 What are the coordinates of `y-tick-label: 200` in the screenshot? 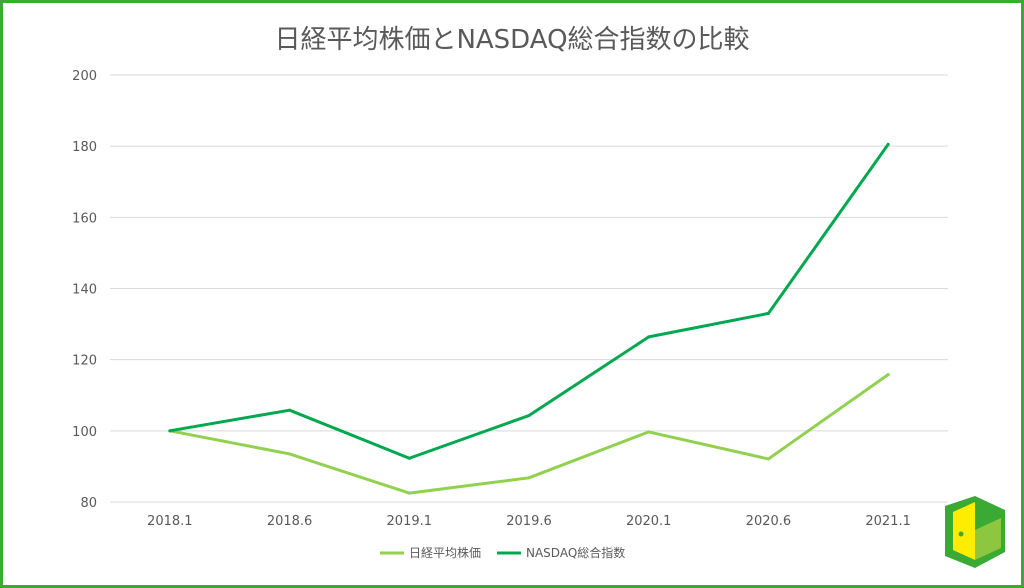 It's located at (84, 76).